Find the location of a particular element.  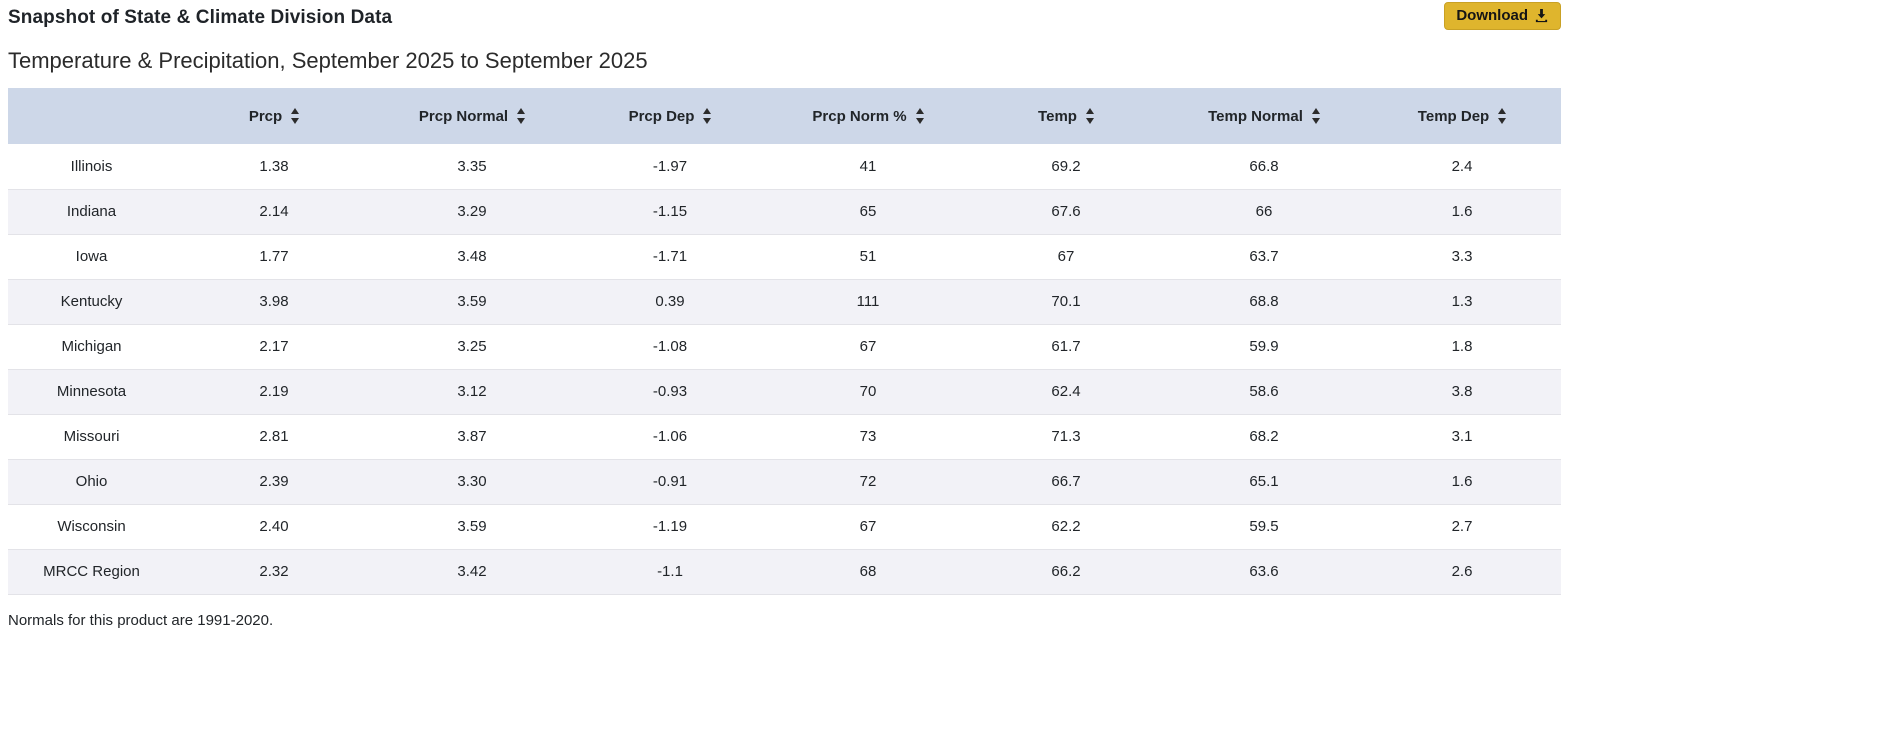

data-cell: -0.91 is located at coordinates (670, 482).